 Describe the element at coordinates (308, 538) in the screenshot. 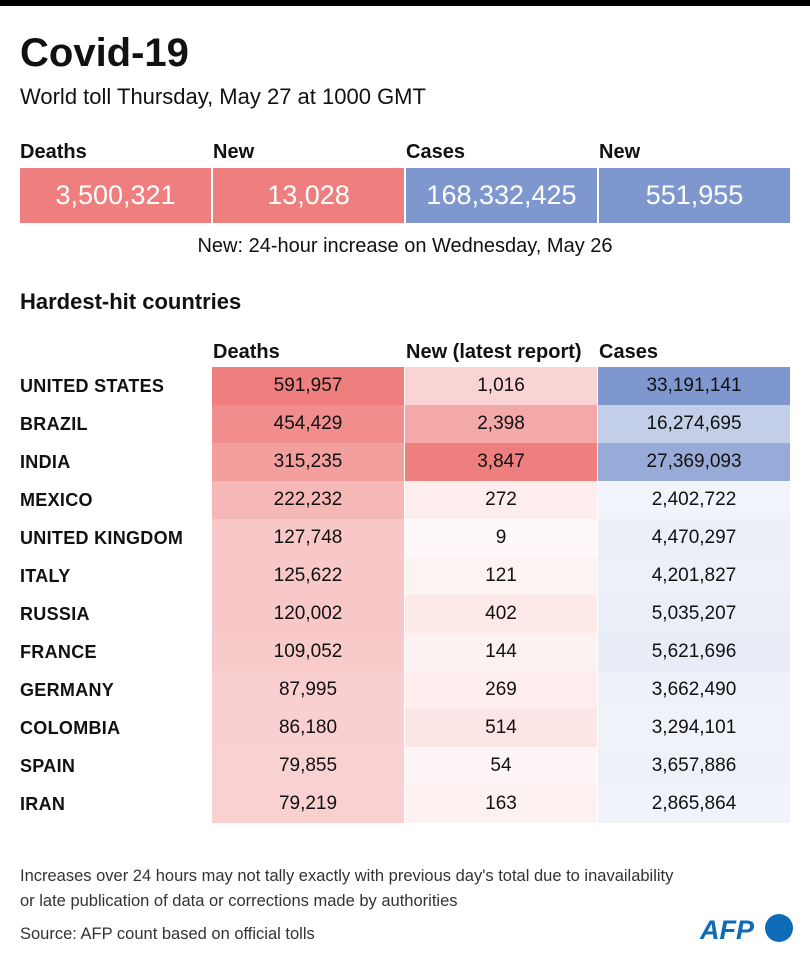

I see `deaths-cell: 127,748` at that location.